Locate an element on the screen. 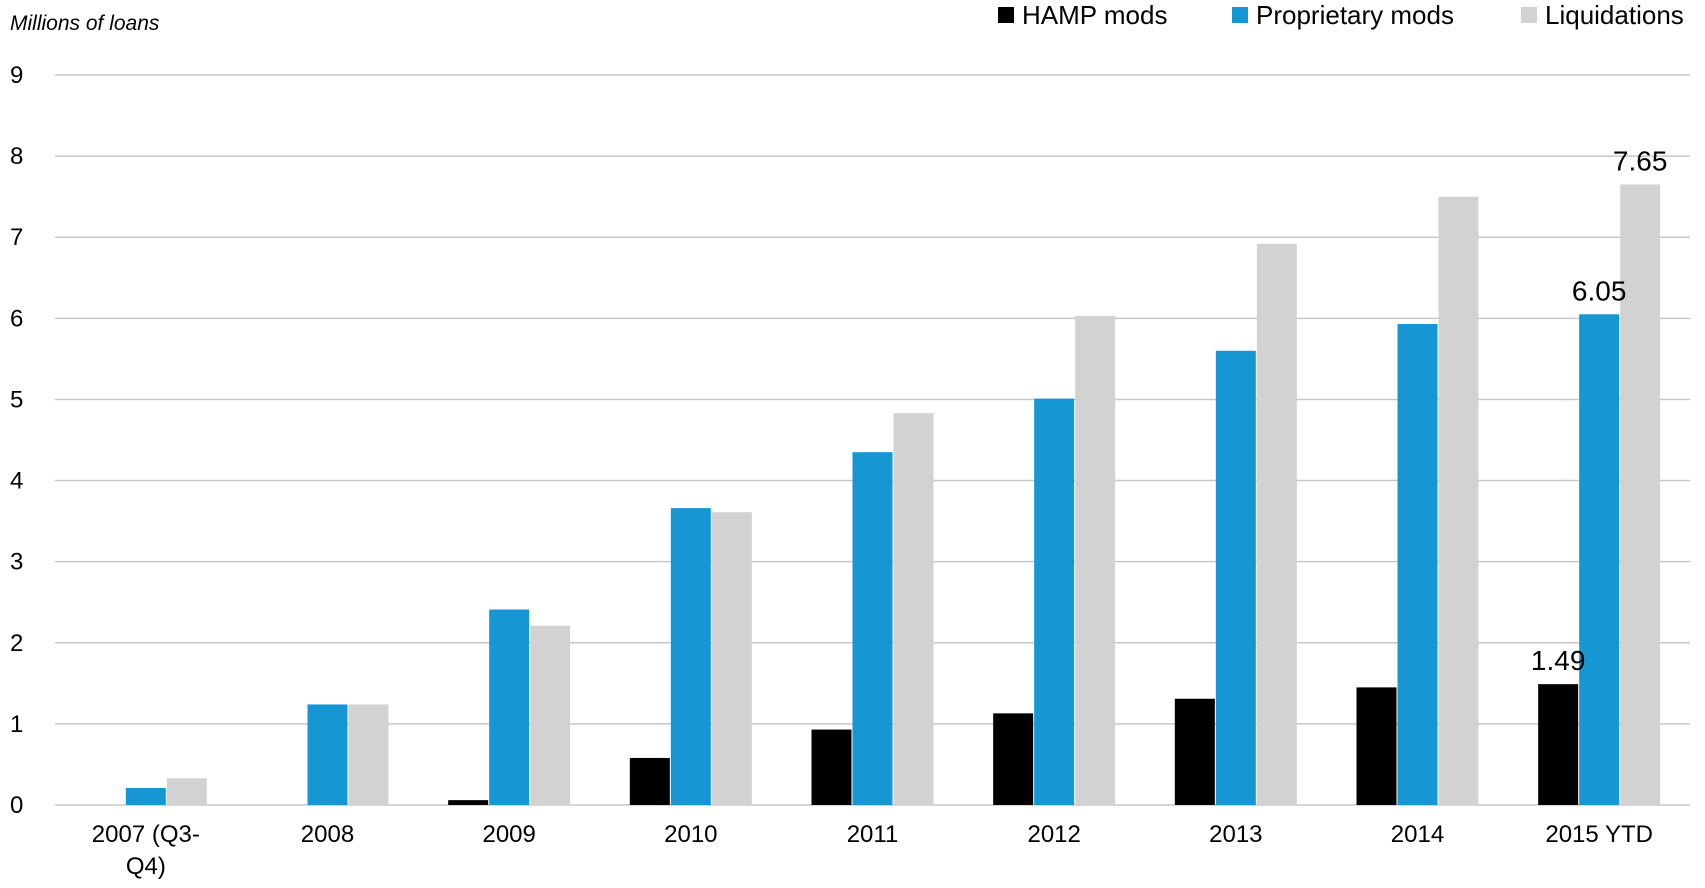  x-tick-label: 2011 is located at coordinates (873, 834).